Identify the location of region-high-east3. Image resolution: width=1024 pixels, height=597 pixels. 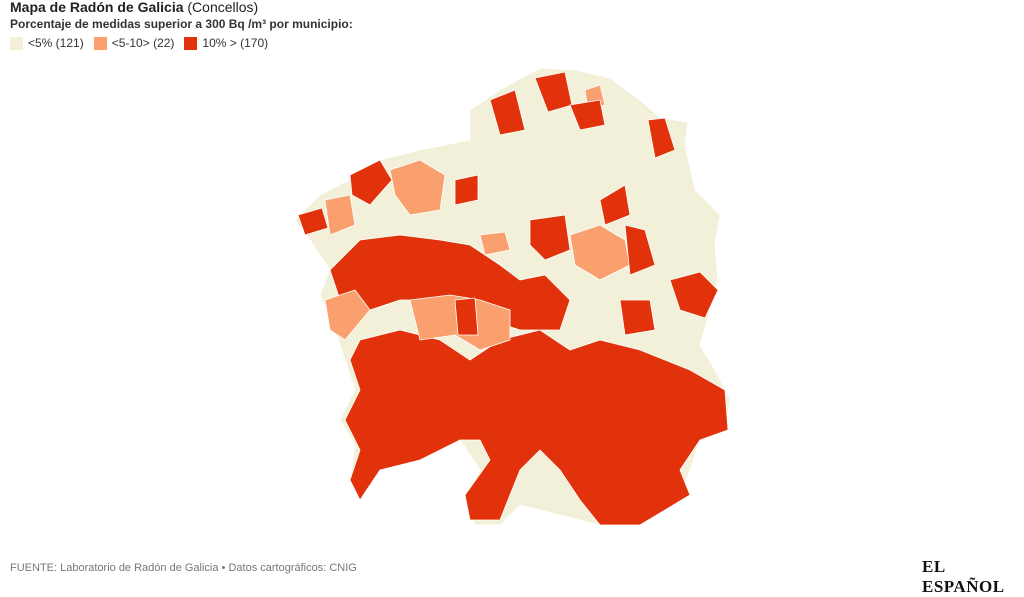
(694, 295).